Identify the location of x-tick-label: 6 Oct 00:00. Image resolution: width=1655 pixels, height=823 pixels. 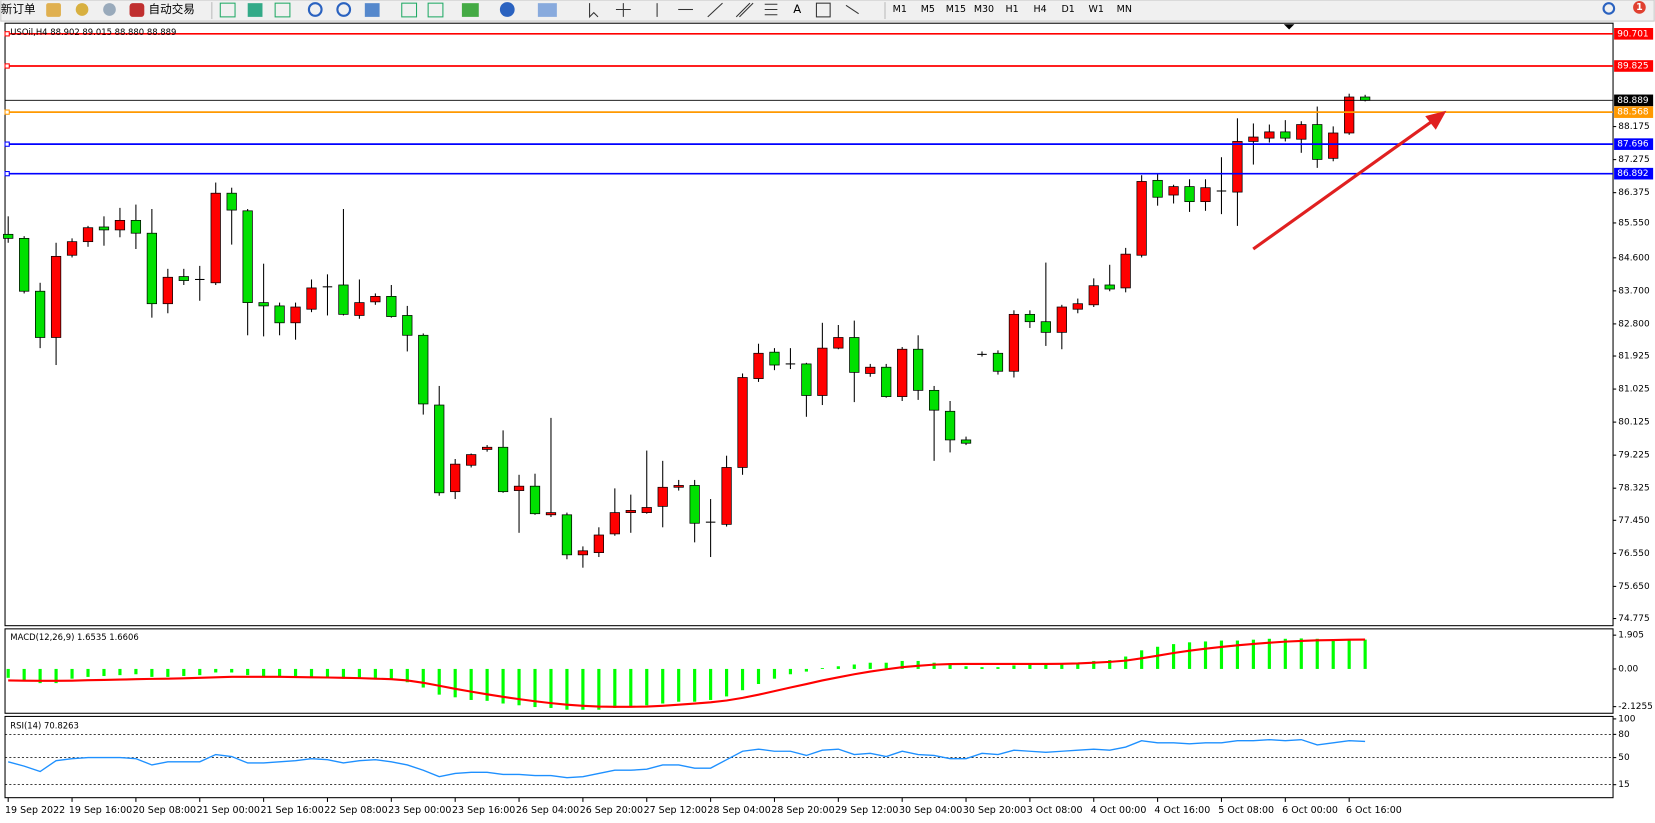
(1310, 810).